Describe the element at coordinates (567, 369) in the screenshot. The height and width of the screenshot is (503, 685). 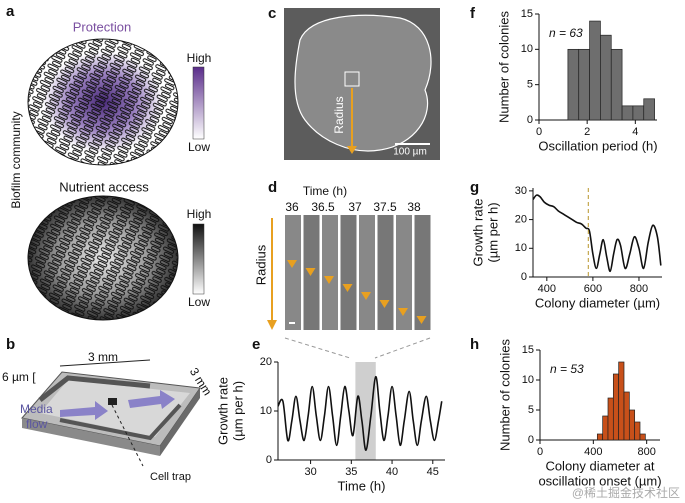
I see `annotation: n = 53` at that location.